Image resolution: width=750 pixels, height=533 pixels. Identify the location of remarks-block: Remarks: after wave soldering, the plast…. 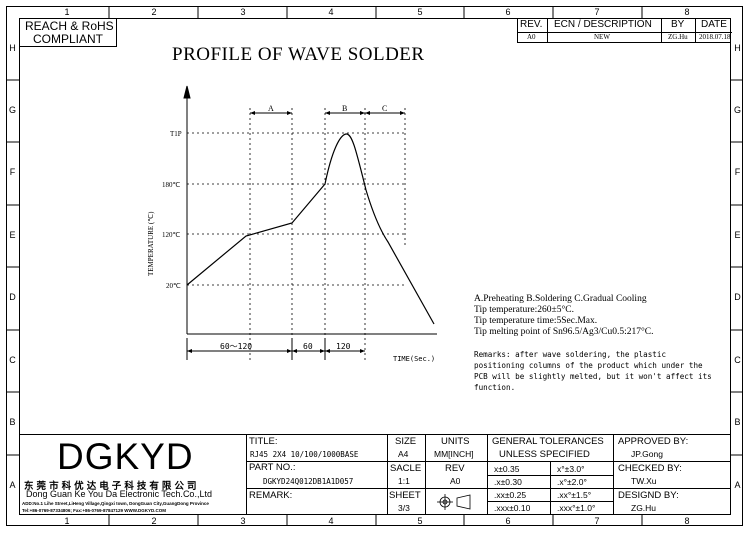
(593, 371).